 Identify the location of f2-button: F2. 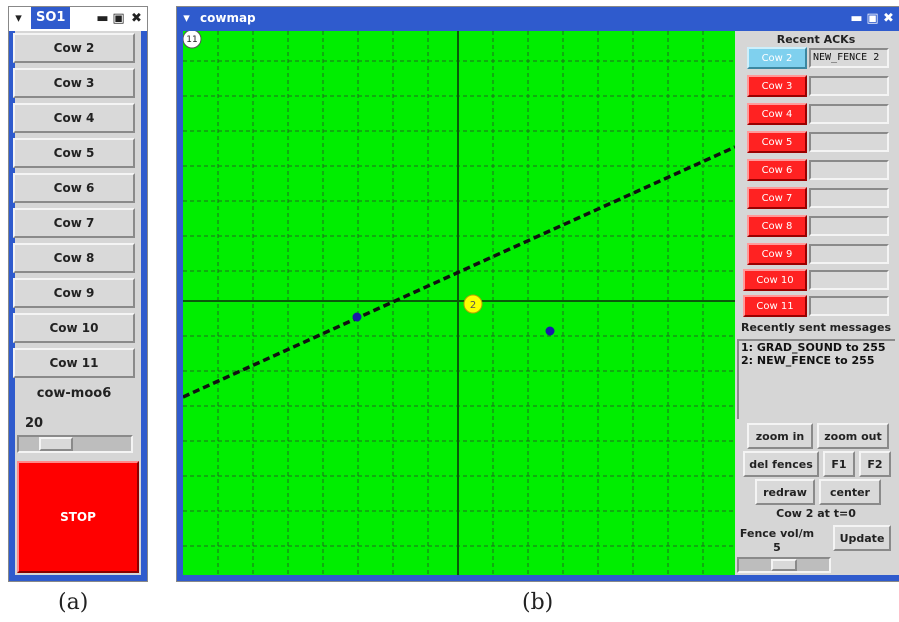
(875, 464).